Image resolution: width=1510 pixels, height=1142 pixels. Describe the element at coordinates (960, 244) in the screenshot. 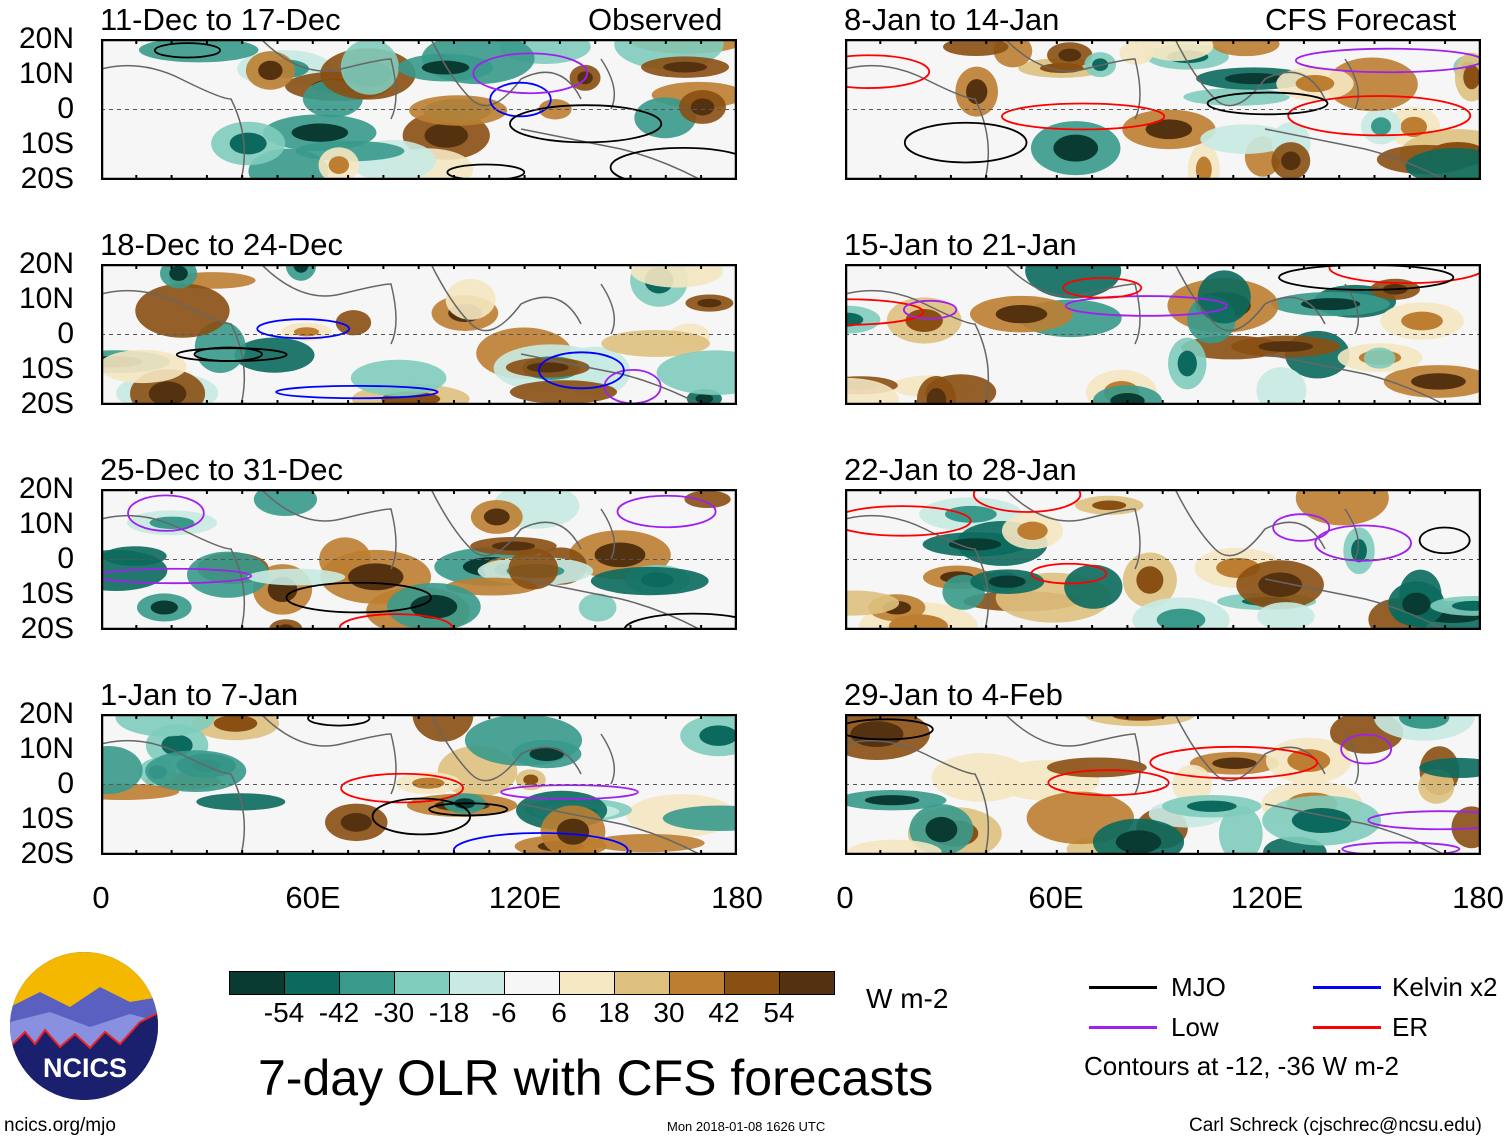

I see `panel-title: 15-Jan to 21-Jan` at that location.